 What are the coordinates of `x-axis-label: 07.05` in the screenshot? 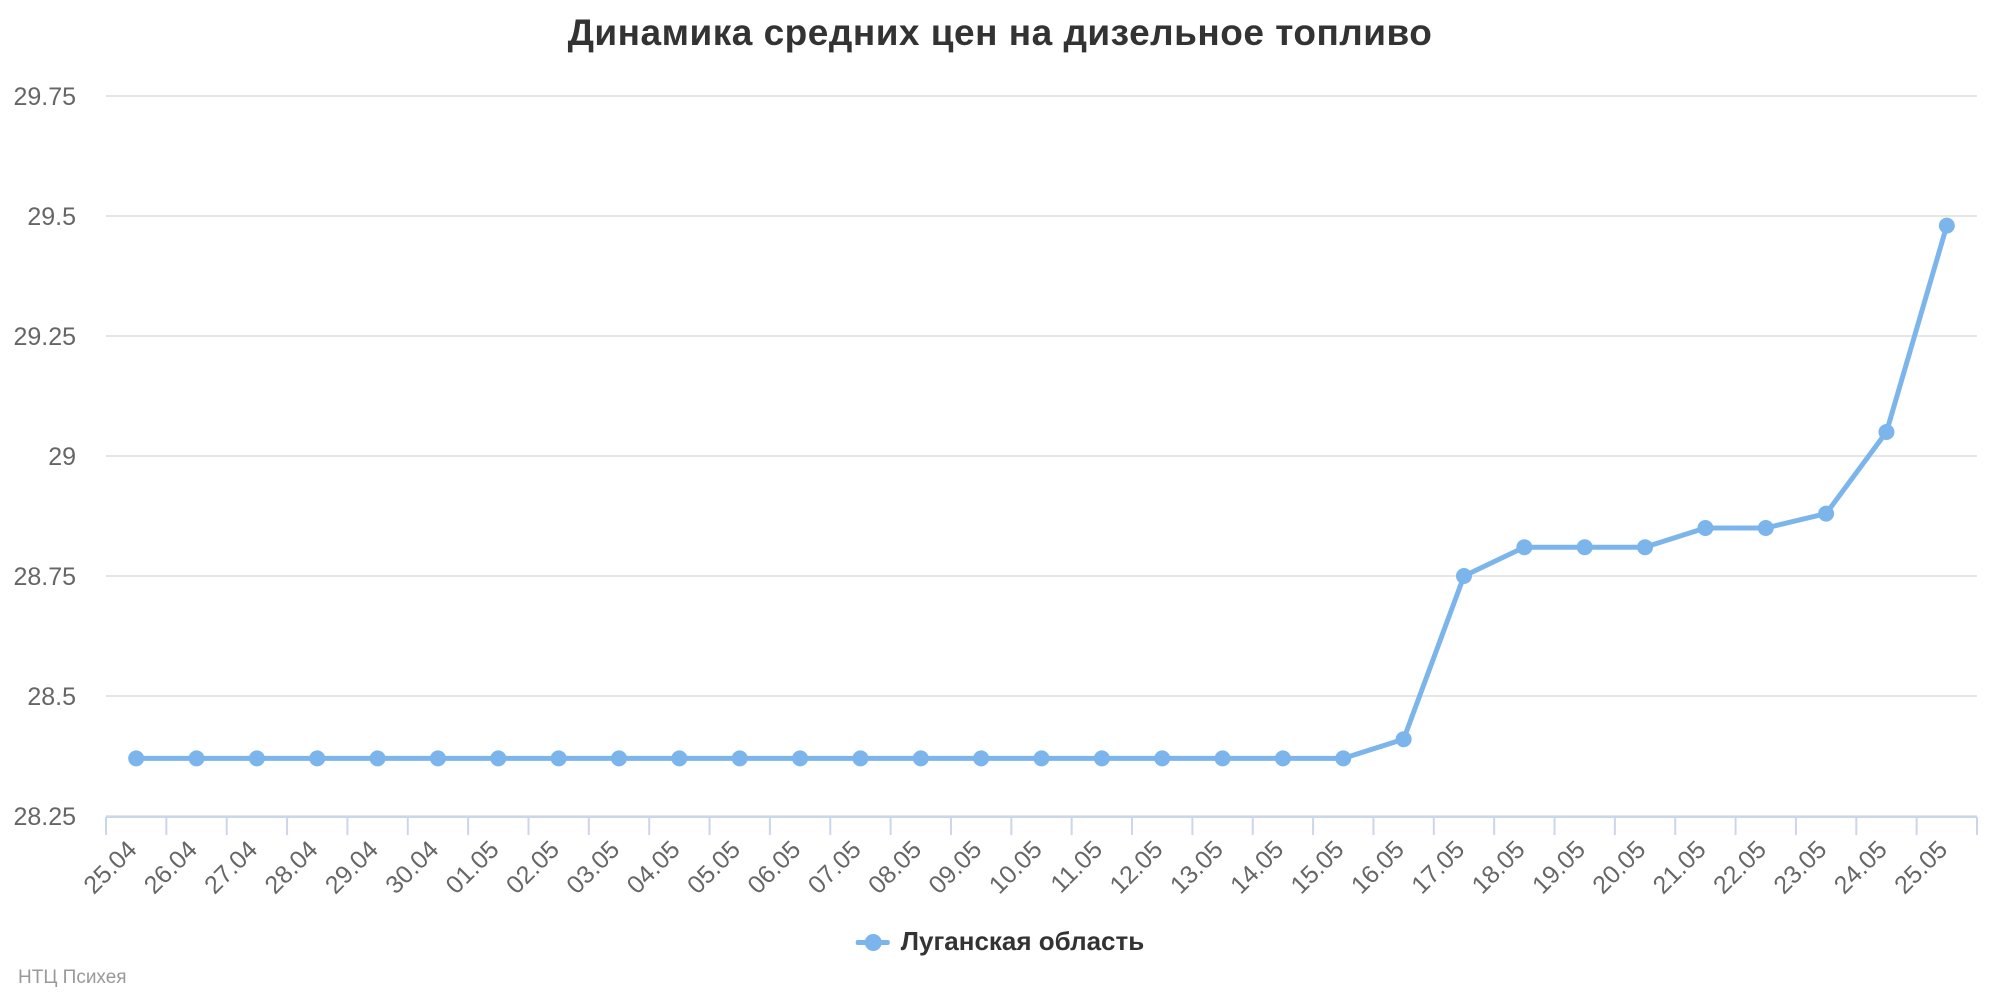 It's located at (835, 867).